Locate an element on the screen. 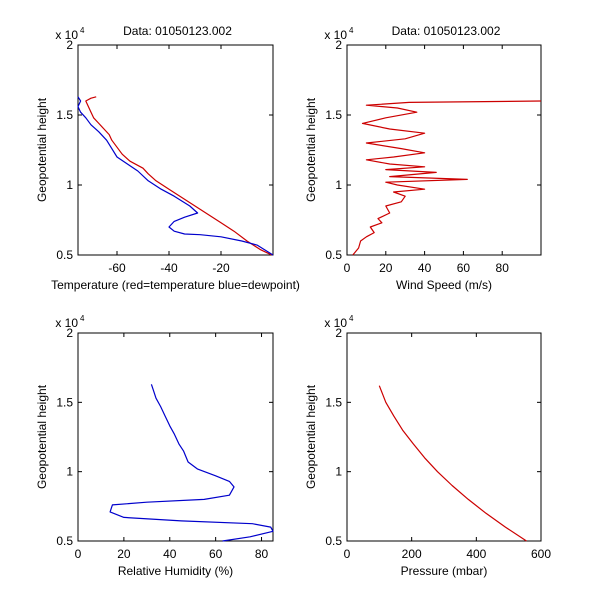  series-line-dewpoint is located at coordinates (175, 176).